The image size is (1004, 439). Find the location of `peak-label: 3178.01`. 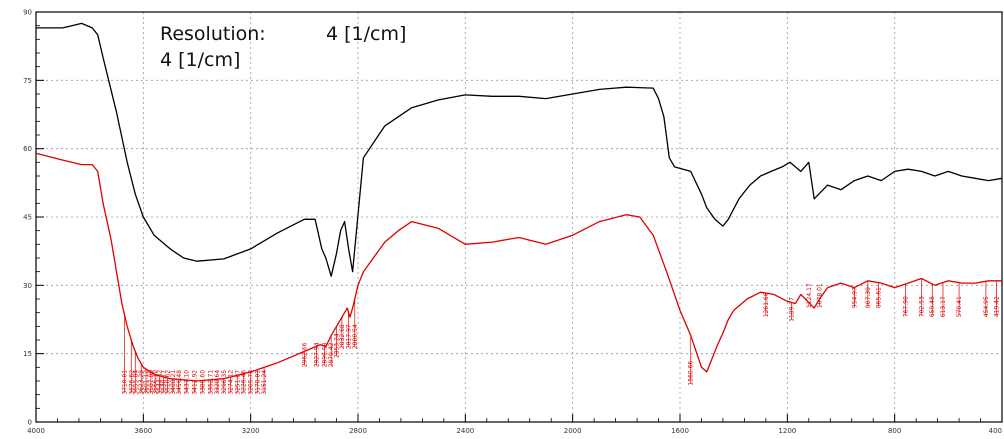

peak-label: 3178.01 is located at coordinates (257, 382).